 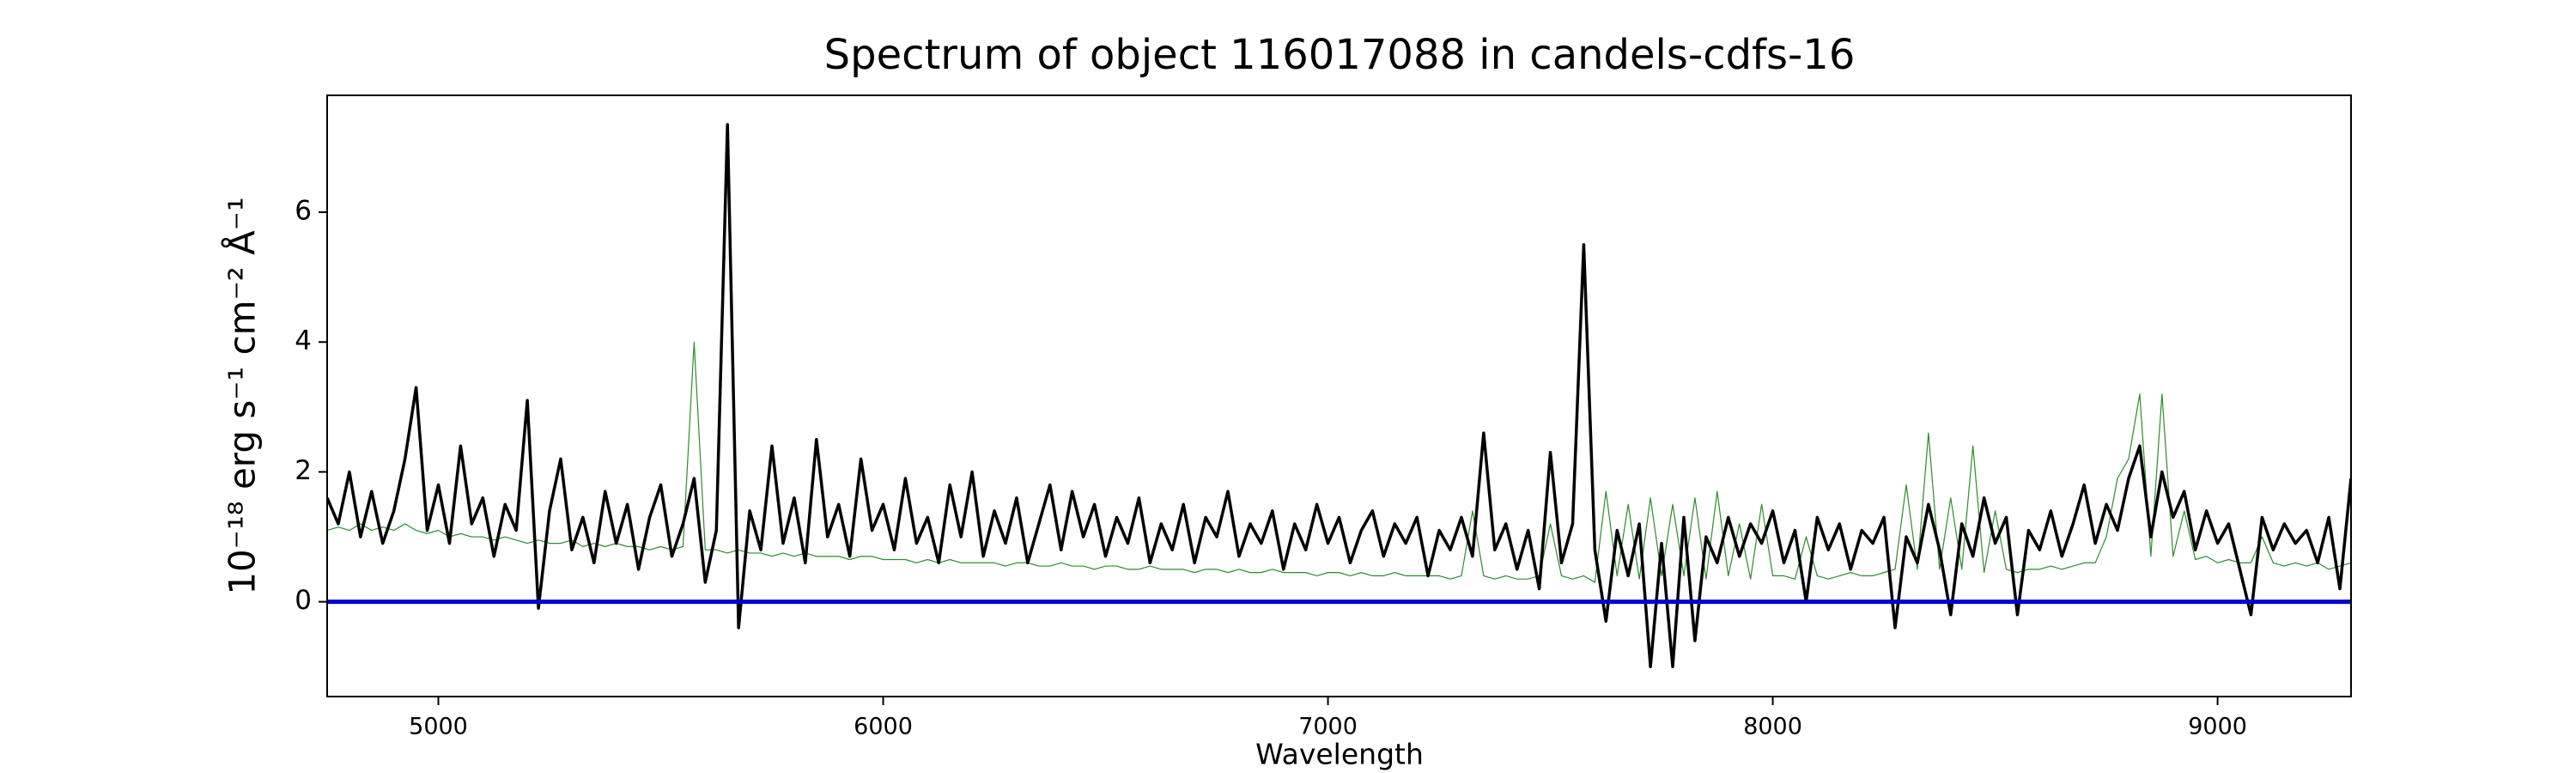 What do you see at coordinates (303, 600) in the screenshot?
I see `y-tick-label: 0` at bounding box center [303, 600].